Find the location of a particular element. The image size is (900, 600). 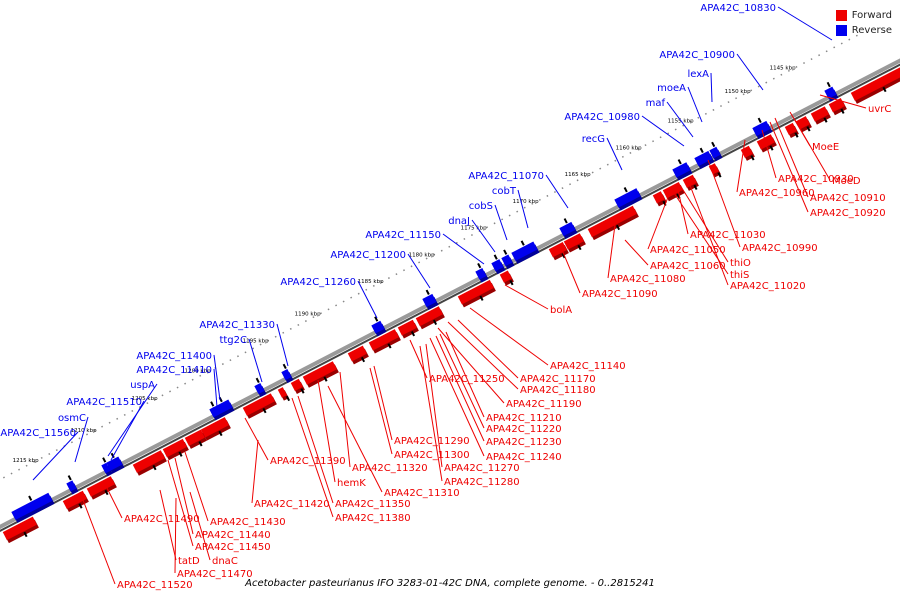

gene-label: tatD is located at coordinates (189, 561).